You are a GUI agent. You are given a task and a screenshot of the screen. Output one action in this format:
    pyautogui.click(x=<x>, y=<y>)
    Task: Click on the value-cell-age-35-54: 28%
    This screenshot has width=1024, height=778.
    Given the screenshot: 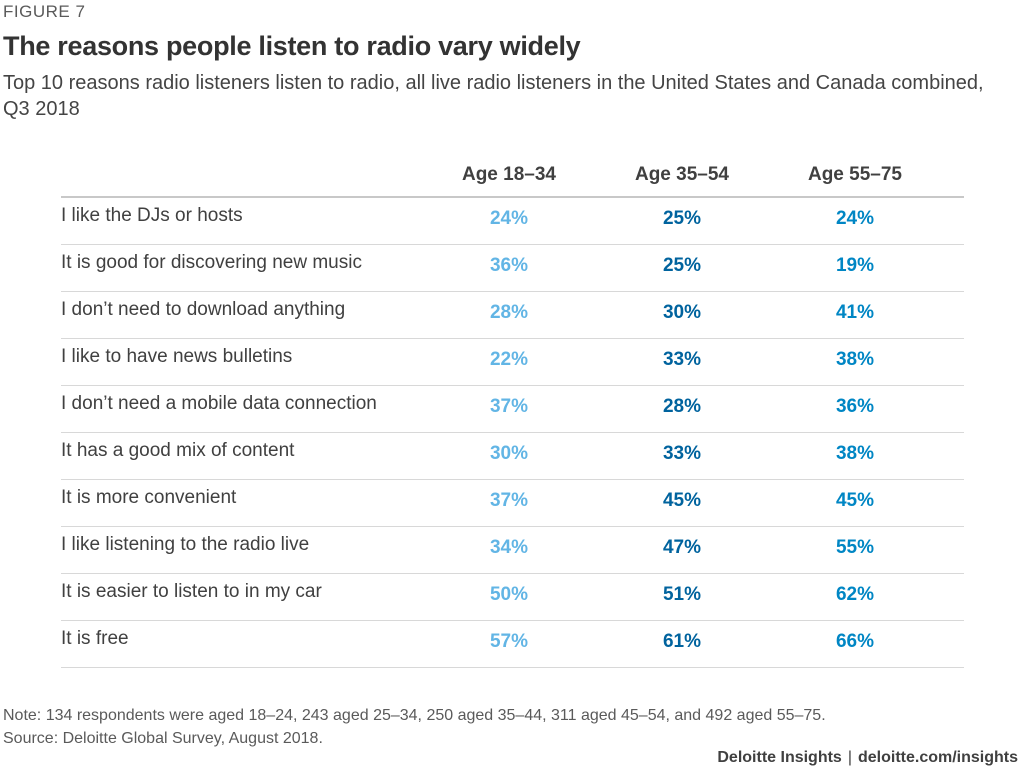 What is the action you would take?
    pyautogui.click(x=682, y=406)
    